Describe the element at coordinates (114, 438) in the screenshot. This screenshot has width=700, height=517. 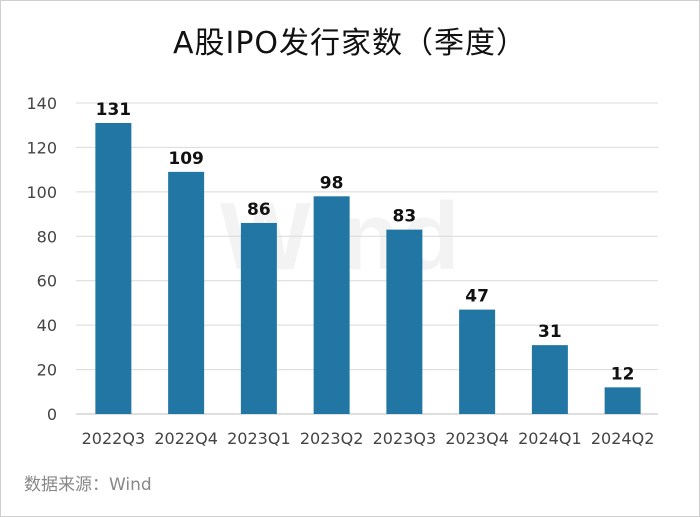
I see `x-tick-label: 2022Q3` at that location.